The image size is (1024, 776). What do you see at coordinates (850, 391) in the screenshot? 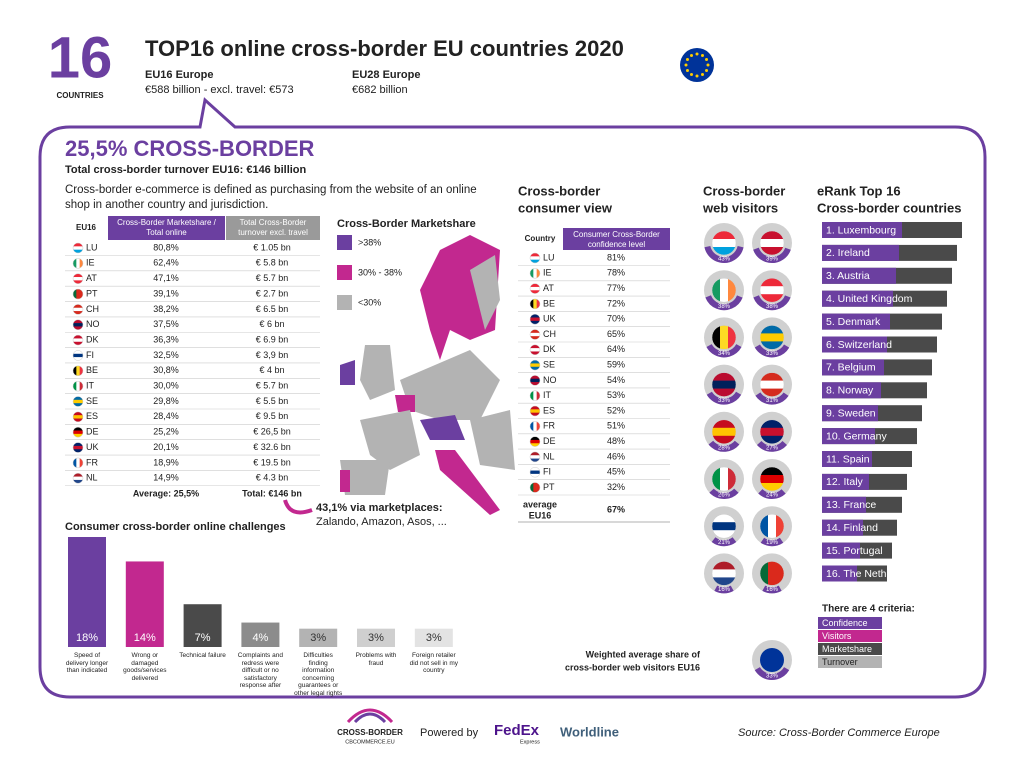
I see `rank-item: 8. Norway` at bounding box center [850, 391].